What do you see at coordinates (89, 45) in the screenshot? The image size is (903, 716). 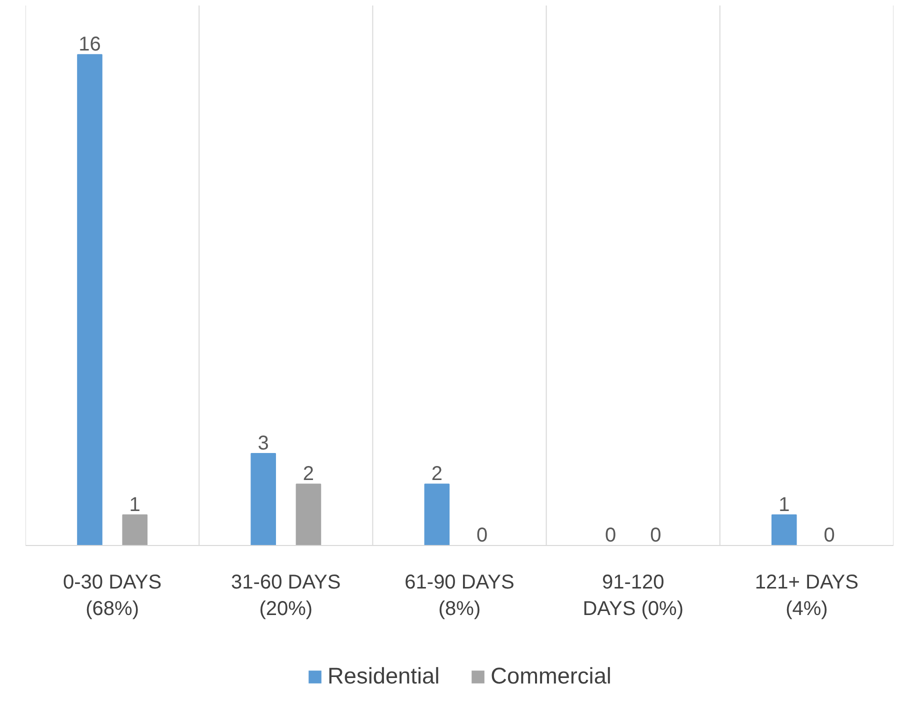 I see `data-label: 16` at bounding box center [89, 45].